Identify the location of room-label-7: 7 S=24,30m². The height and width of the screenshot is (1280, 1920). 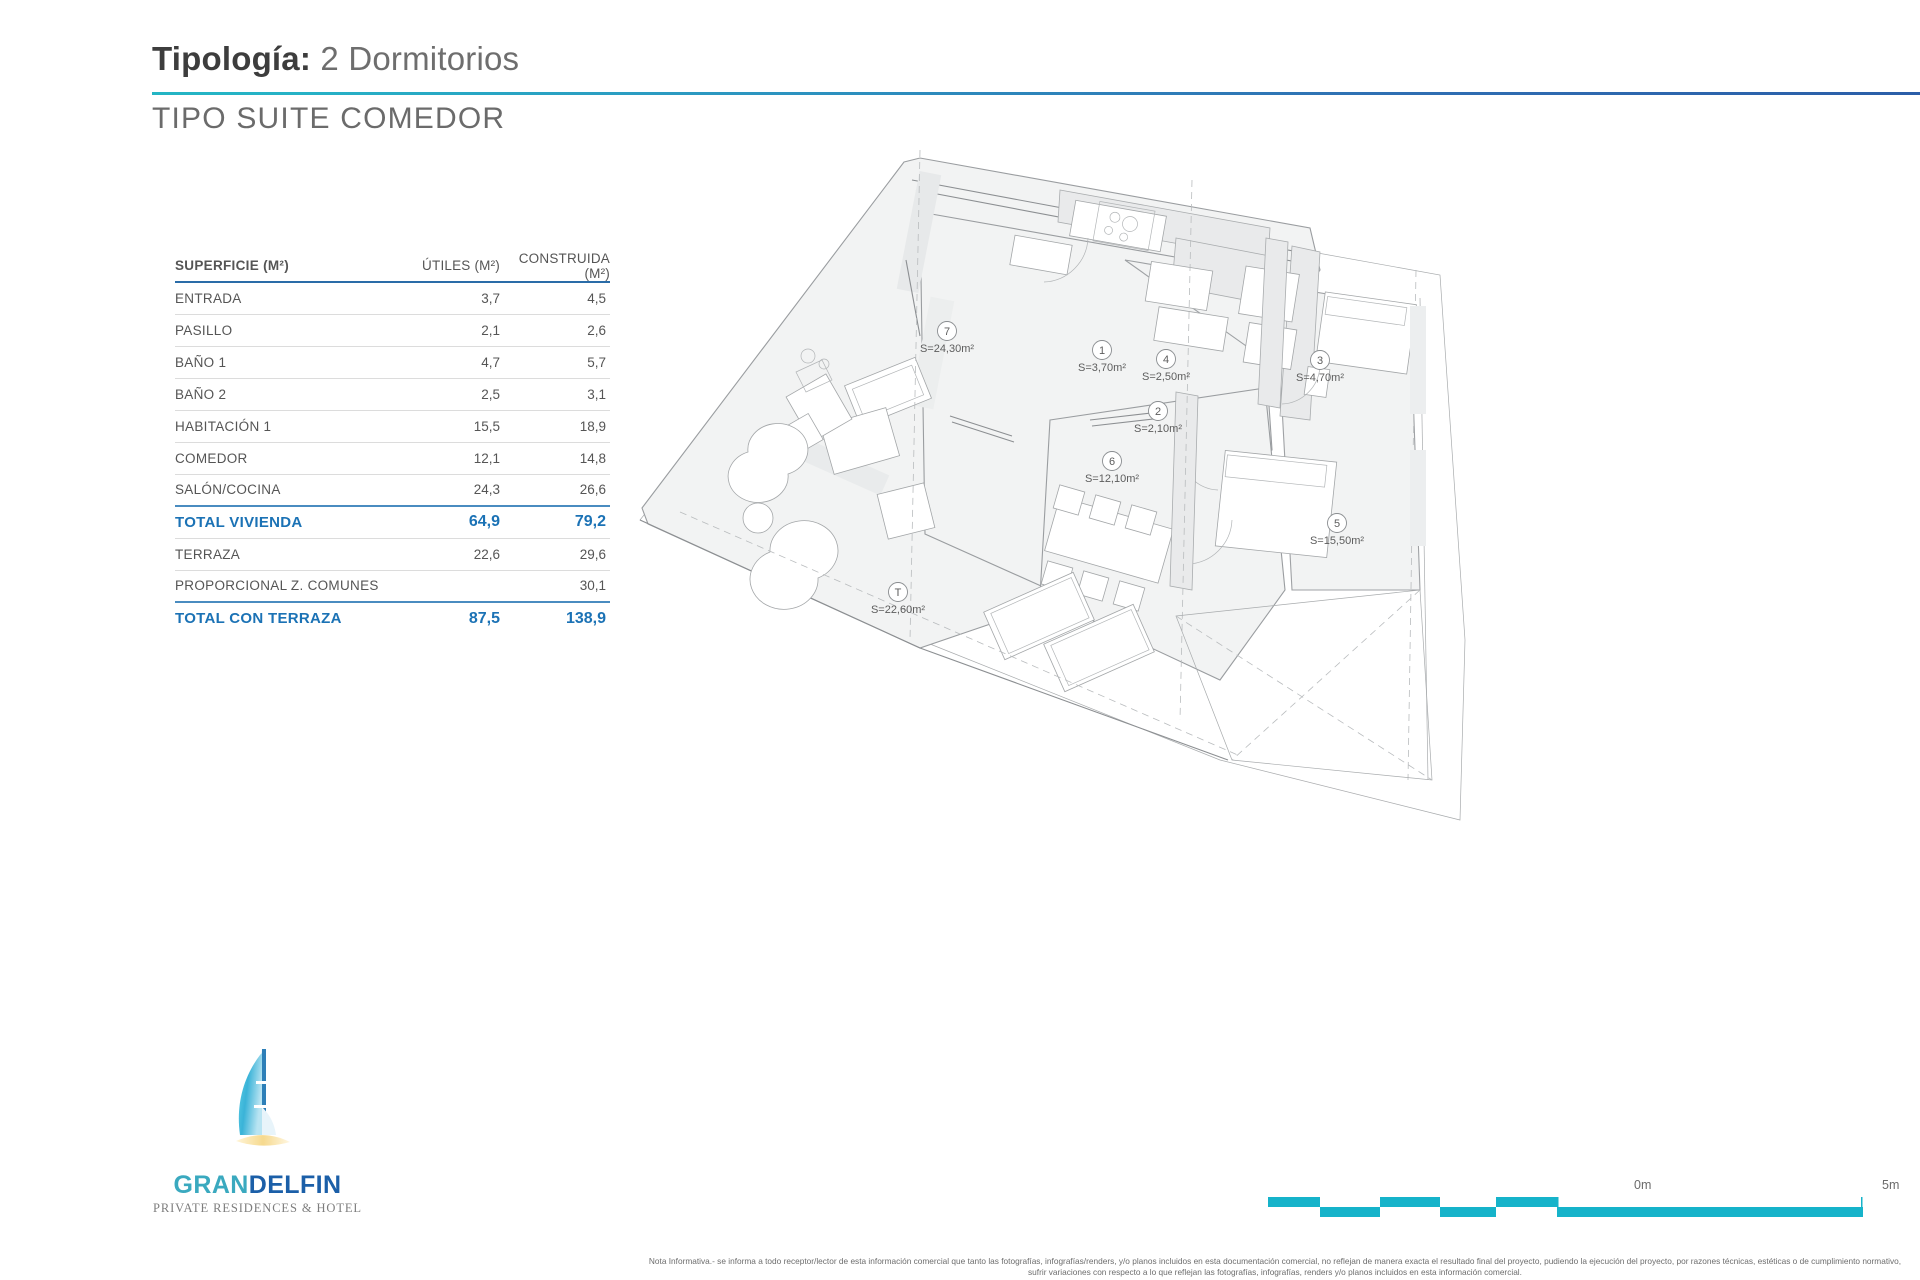
(947, 338).